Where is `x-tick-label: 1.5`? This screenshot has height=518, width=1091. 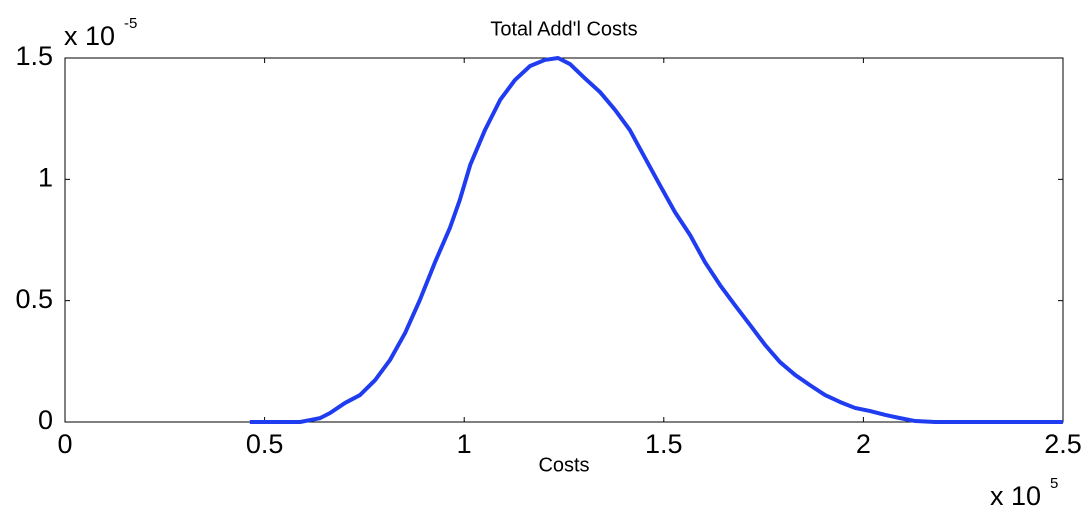 x-tick-label: 1.5 is located at coordinates (664, 444).